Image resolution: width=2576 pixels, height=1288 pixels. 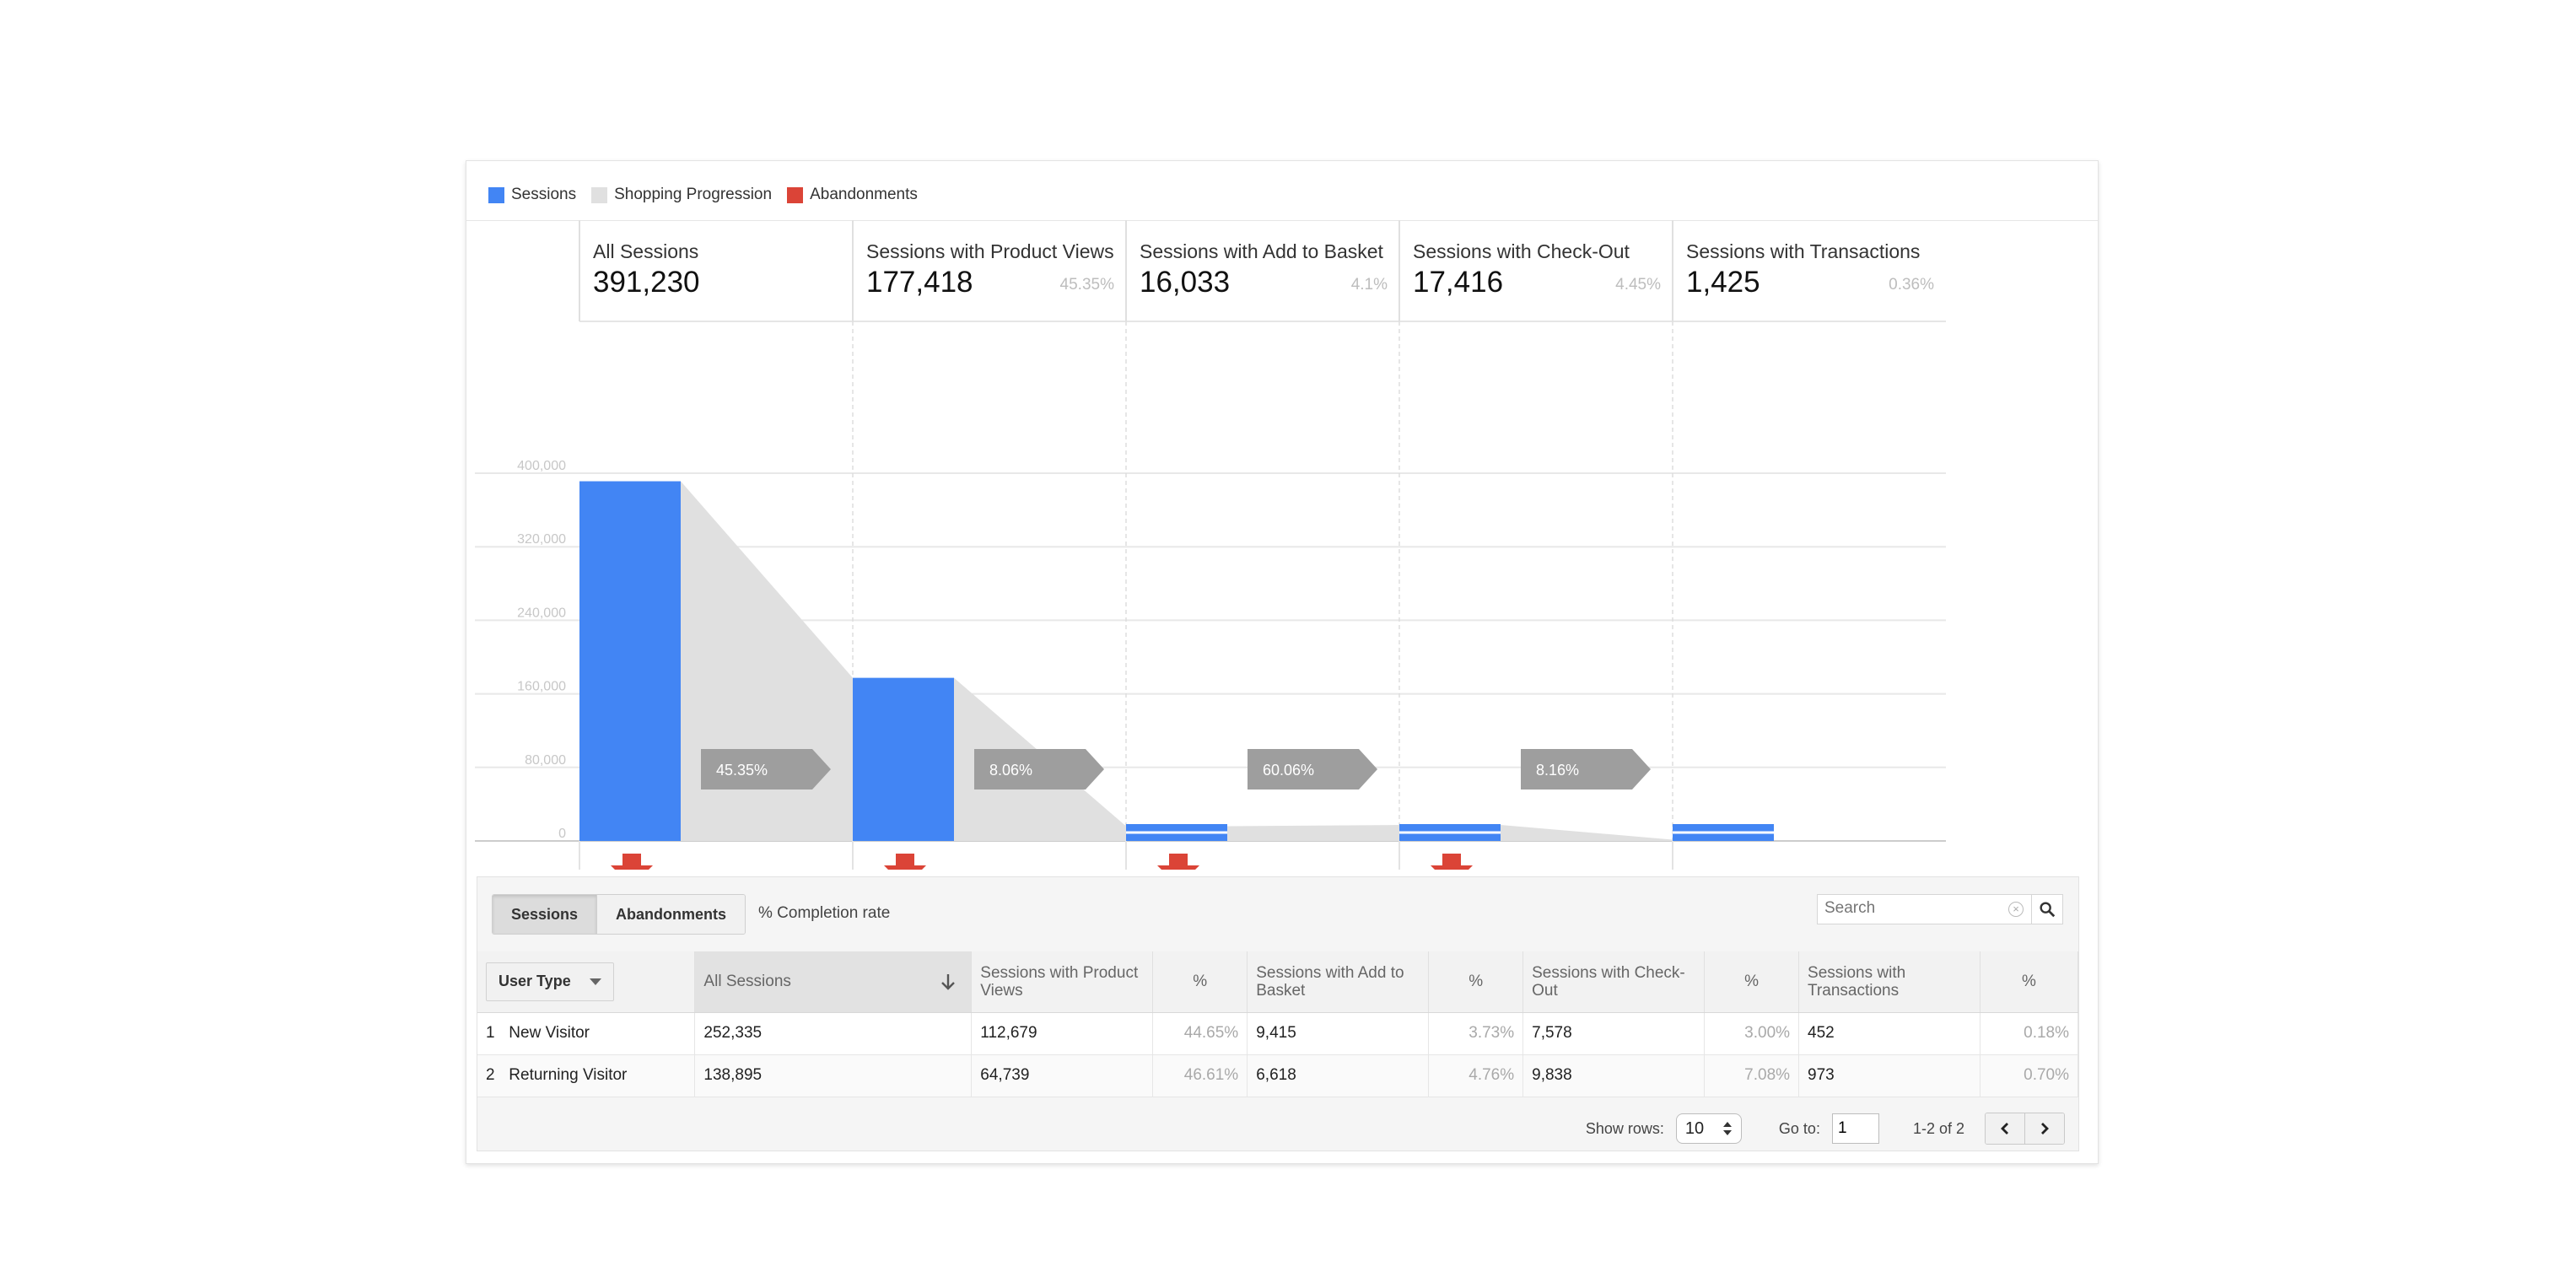 I want to click on progression-rate-label: 8.06%, so click(x=1010, y=770).